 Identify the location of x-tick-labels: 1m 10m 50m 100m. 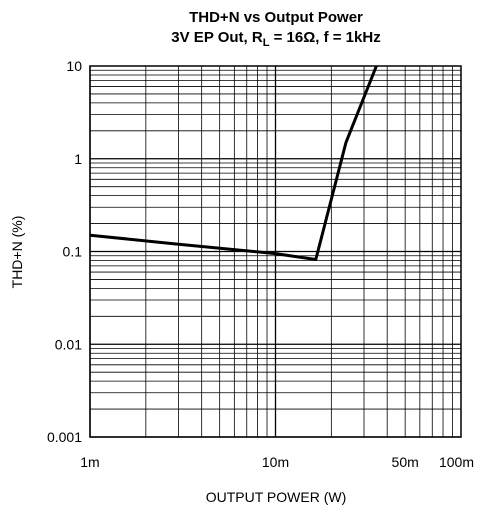
(277, 462).